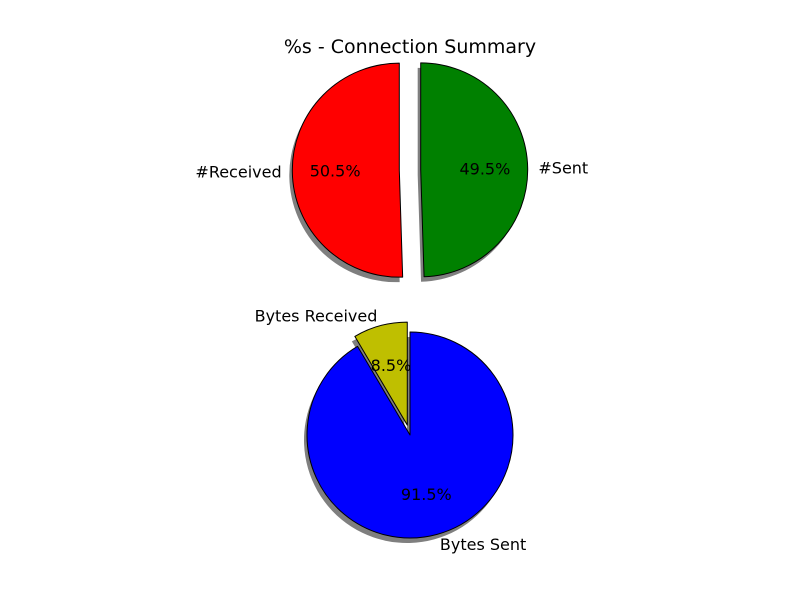  What do you see at coordinates (335, 171) in the screenshot?
I see `pie-percent-received: 50.5%` at bounding box center [335, 171].